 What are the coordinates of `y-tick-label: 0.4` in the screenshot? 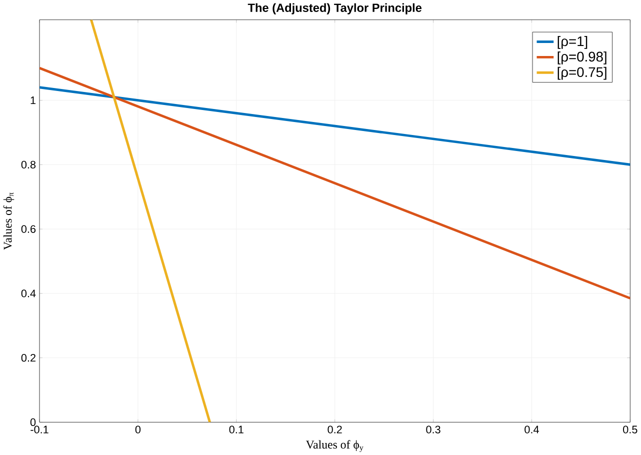 It's located at (28, 293).